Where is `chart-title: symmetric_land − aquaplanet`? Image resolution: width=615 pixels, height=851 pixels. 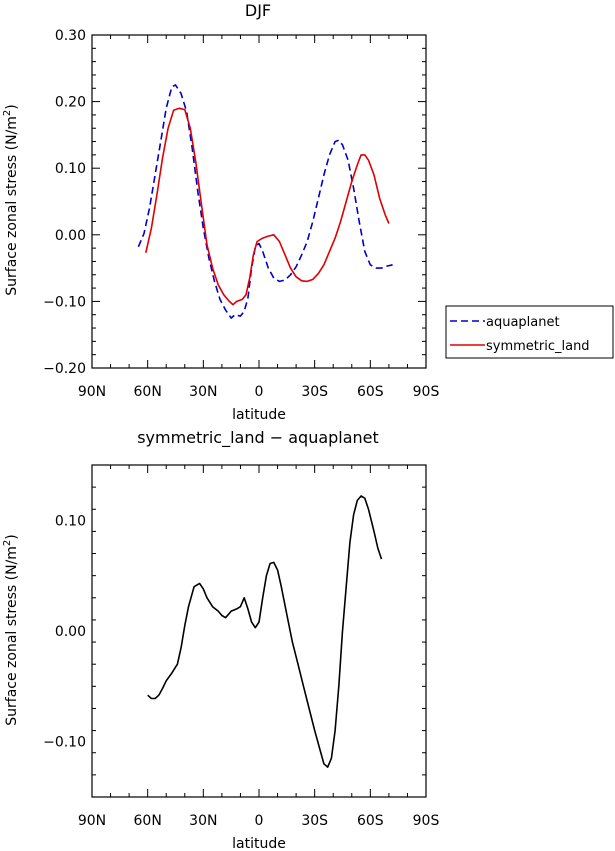 chart-title: symmetric_land − aquaplanet is located at coordinates (258, 438).